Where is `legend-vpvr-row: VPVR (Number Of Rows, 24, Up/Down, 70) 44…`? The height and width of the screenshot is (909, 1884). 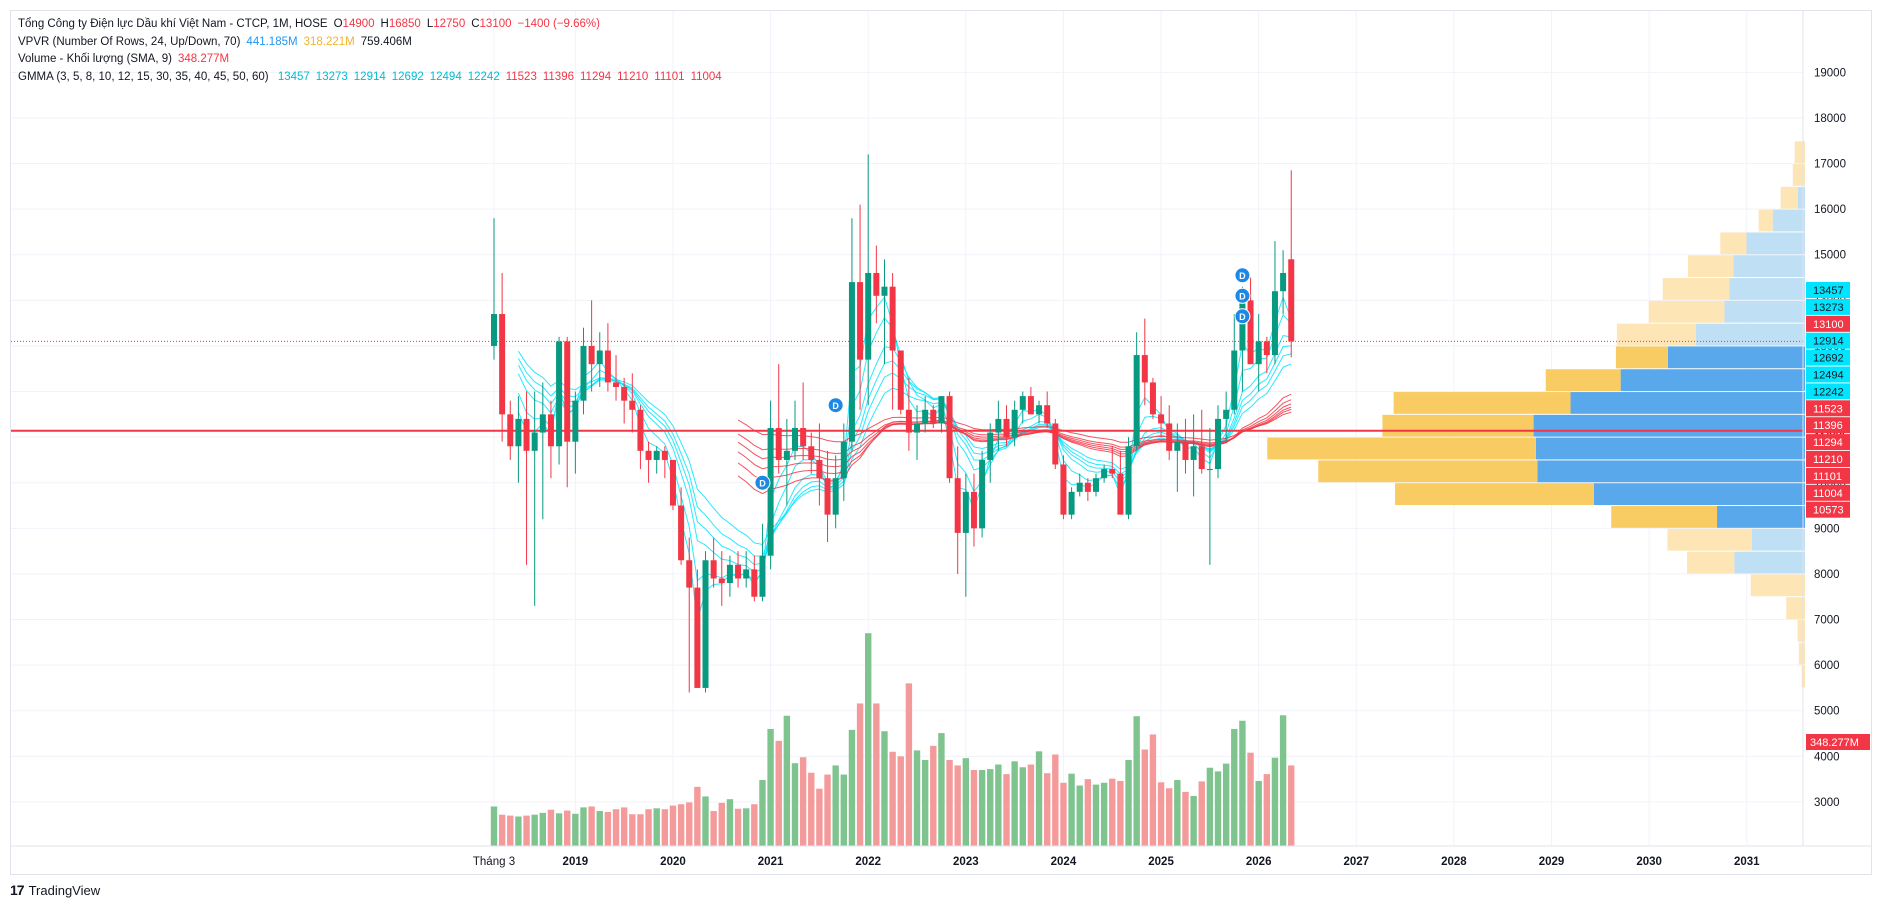
legend-vpvr-row: VPVR (Number Of Rows, 24, Up/Down, 70) 44… is located at coordinates (373, 43).